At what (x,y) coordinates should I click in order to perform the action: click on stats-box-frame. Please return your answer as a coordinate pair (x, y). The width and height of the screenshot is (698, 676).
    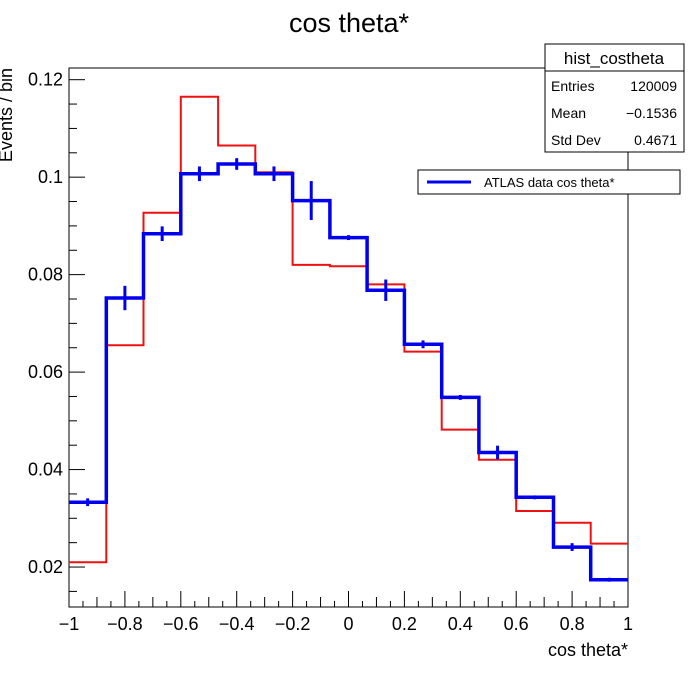
    Looking at the image, I should click on (614, 98).